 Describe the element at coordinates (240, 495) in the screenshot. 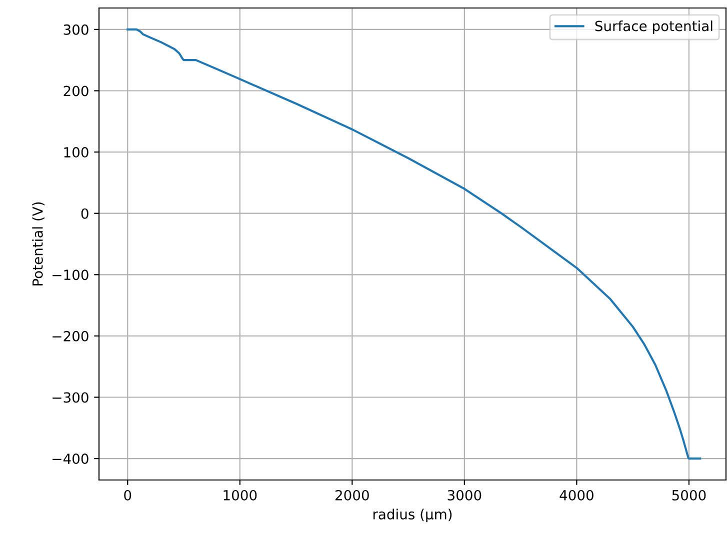

I see `x-tick-label: 1000` at that location.